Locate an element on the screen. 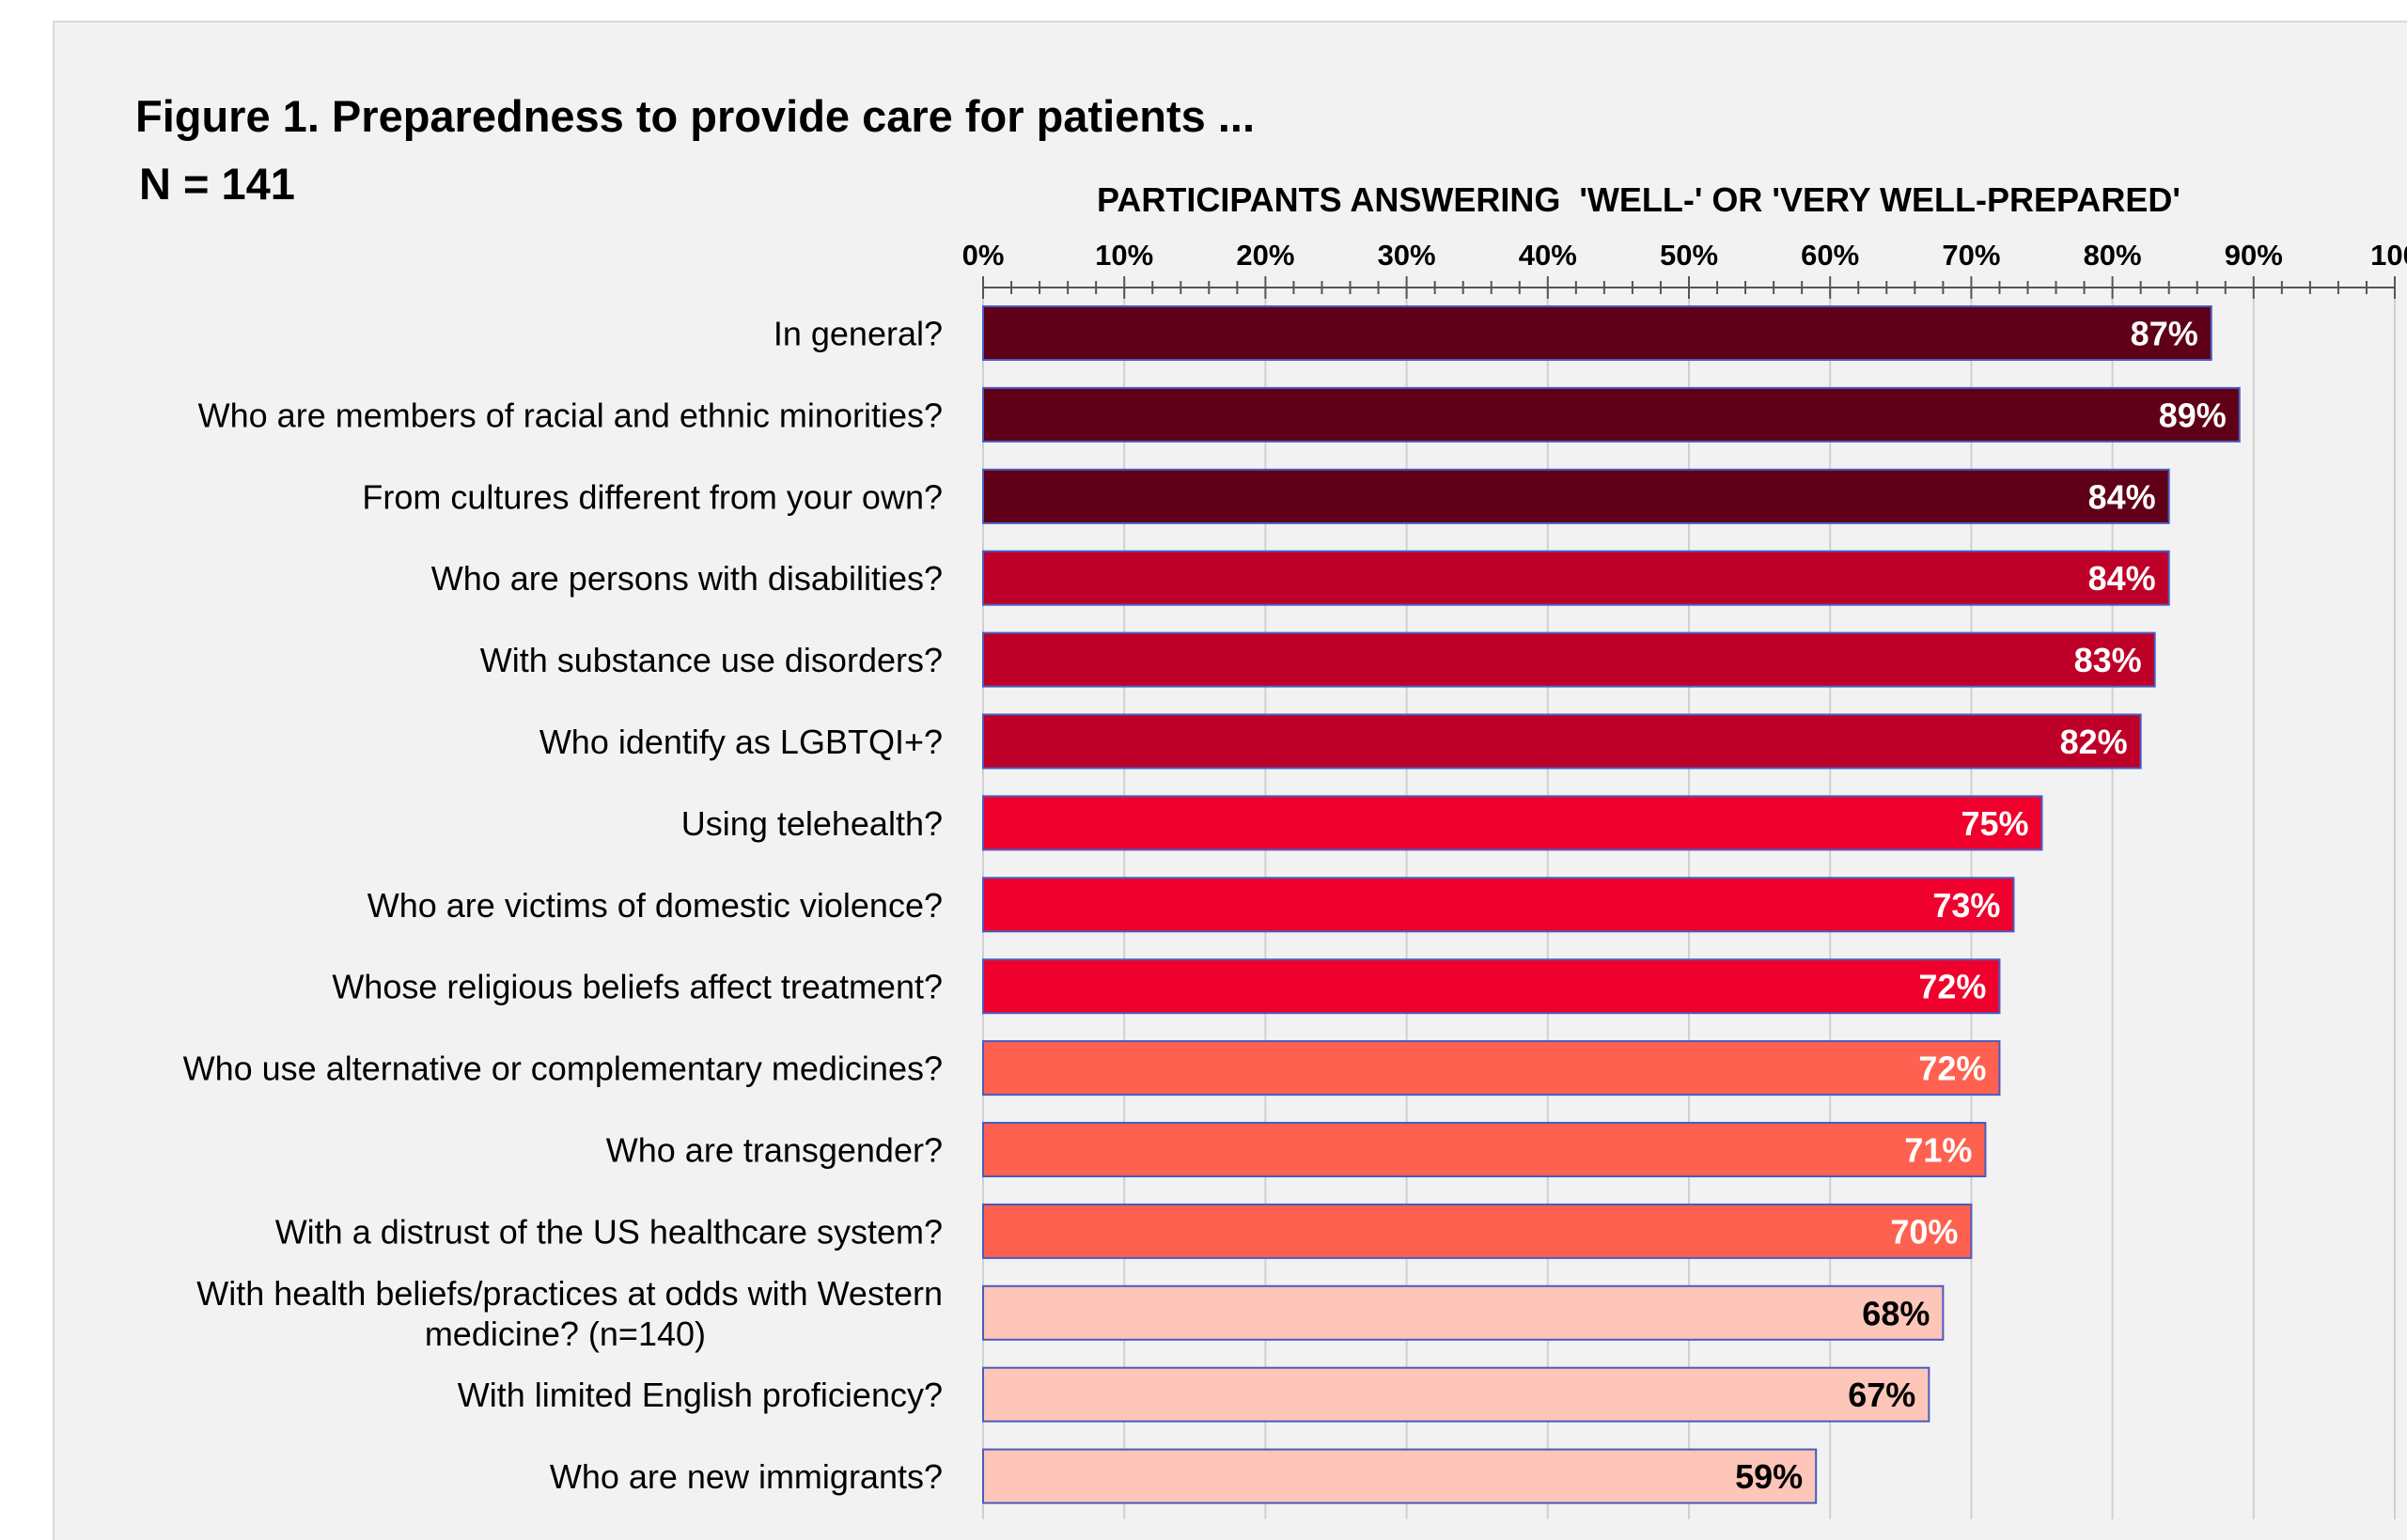 The height and width of the screenshot is (1540, 2407). x-tick-label: 0% is located at coordinates (984, 255).